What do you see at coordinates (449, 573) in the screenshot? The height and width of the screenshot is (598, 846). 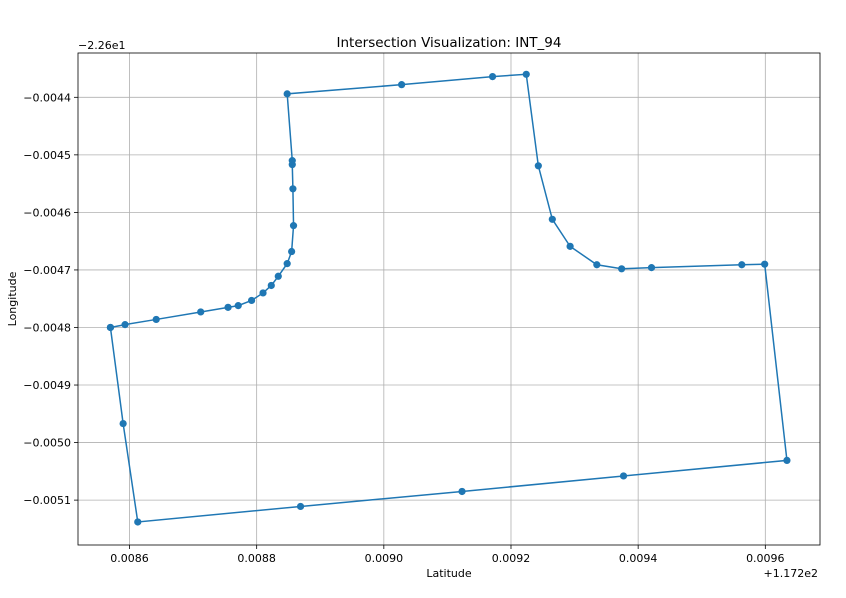 I see `x-axis-label: Latitude` at bounding box center [449, 573].